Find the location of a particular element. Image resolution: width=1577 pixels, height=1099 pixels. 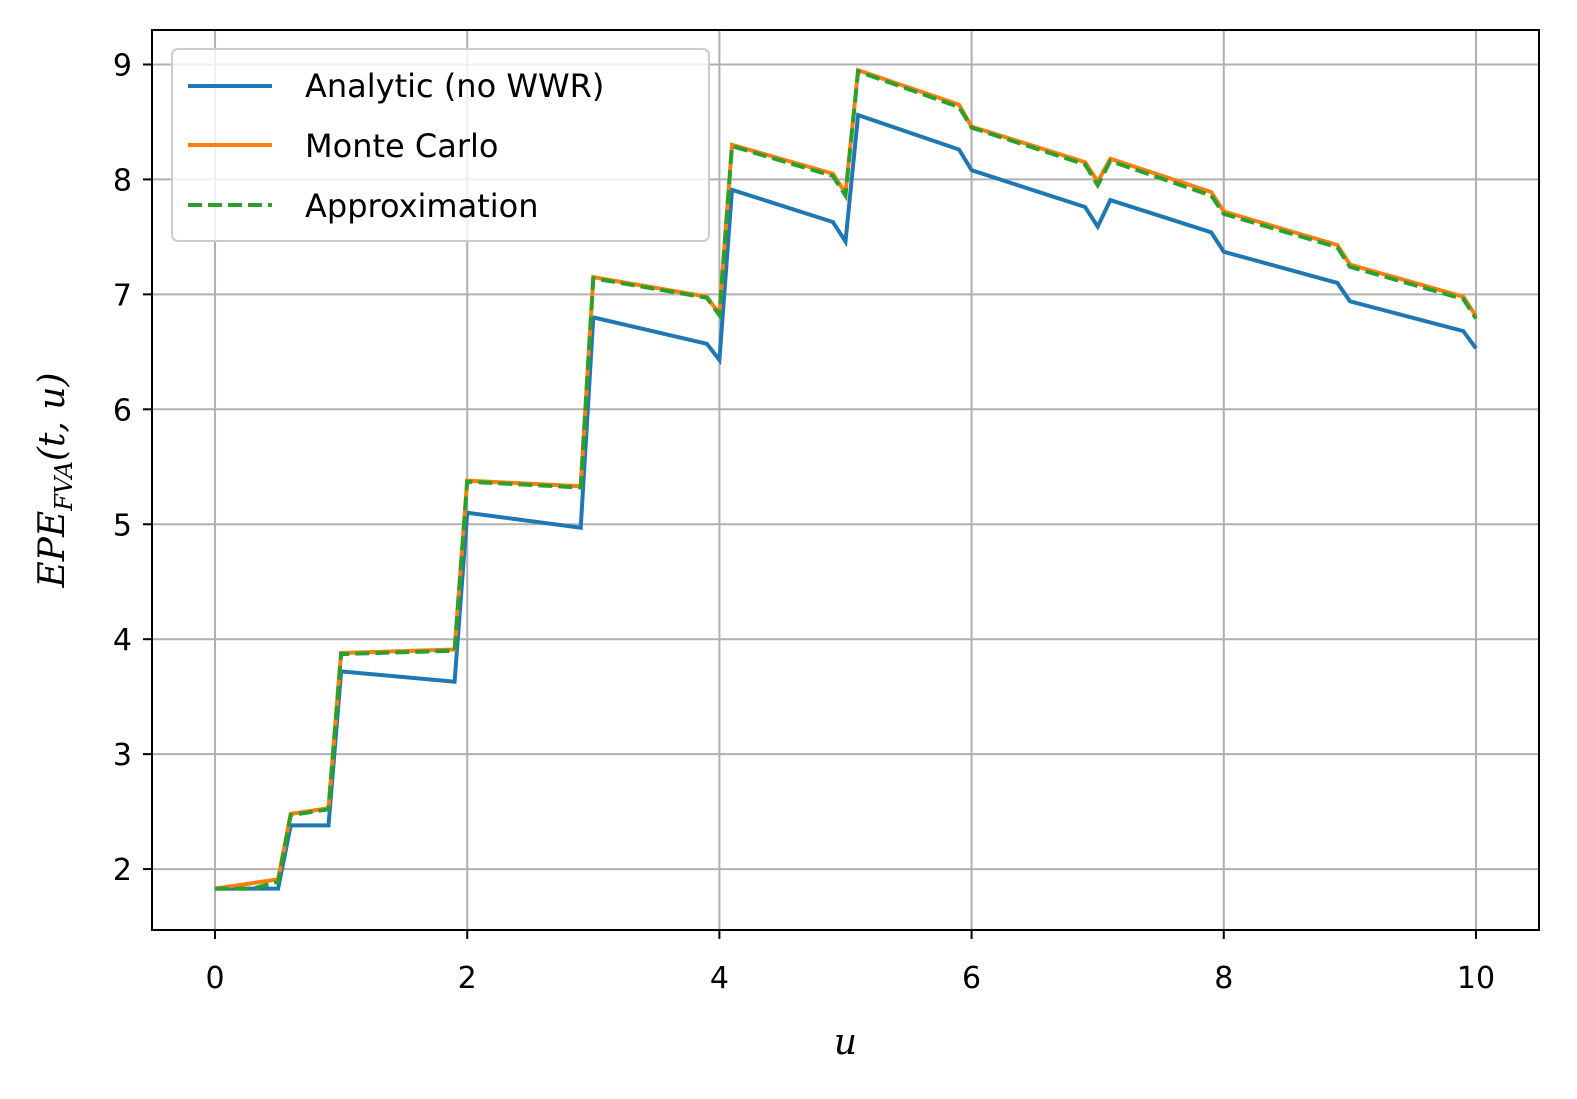

legend-label-monte-carlo: Monte Carlo is located at coordinates (401, 146).